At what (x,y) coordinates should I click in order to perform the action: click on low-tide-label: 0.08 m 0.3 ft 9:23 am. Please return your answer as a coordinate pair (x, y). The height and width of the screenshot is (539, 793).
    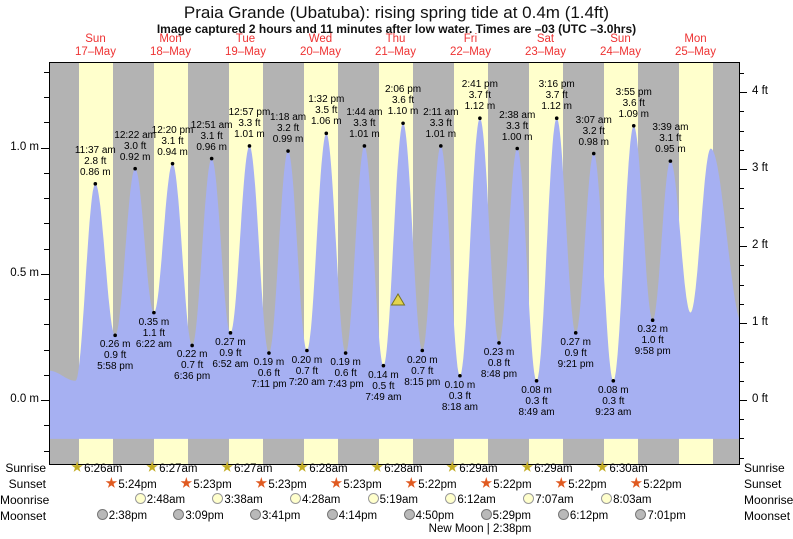
    Looking at the image, I should click on (613, 401).